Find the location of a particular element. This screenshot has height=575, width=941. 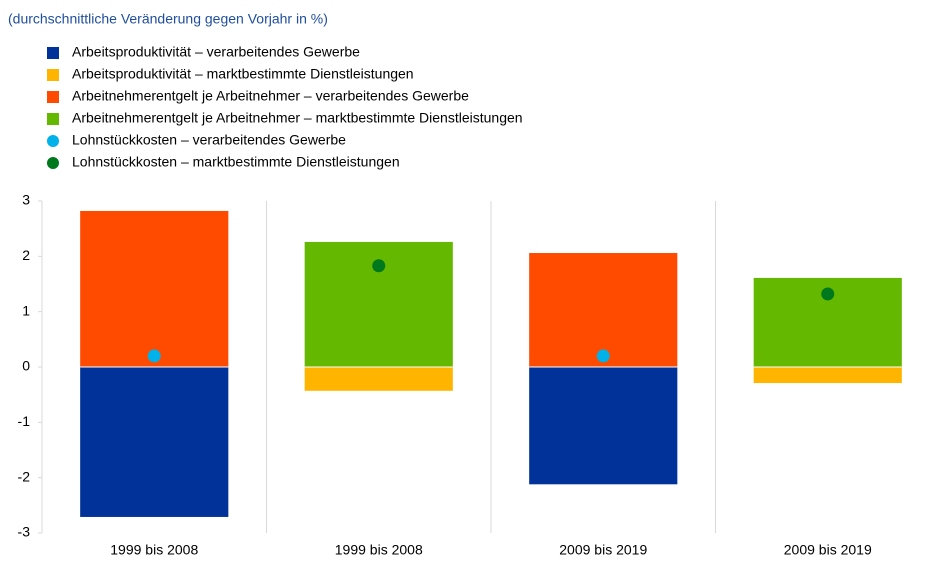

y-tick-label: -2 is located at coordinates (24, 476).